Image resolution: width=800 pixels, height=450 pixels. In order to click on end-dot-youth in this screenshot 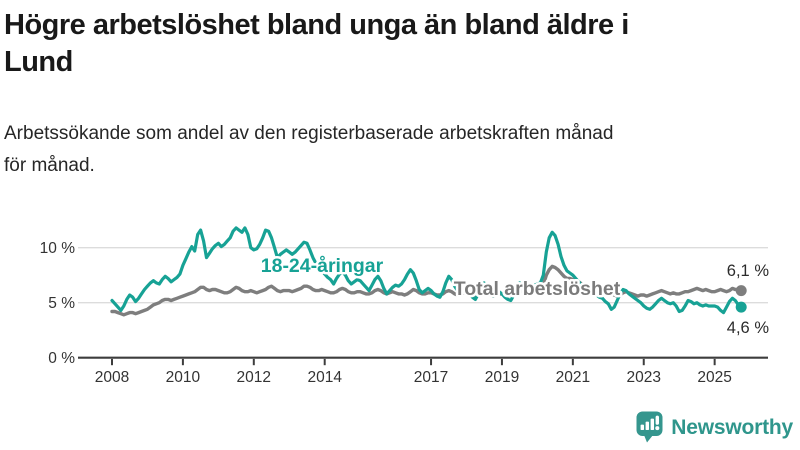, I will do `click(741, 307)`.